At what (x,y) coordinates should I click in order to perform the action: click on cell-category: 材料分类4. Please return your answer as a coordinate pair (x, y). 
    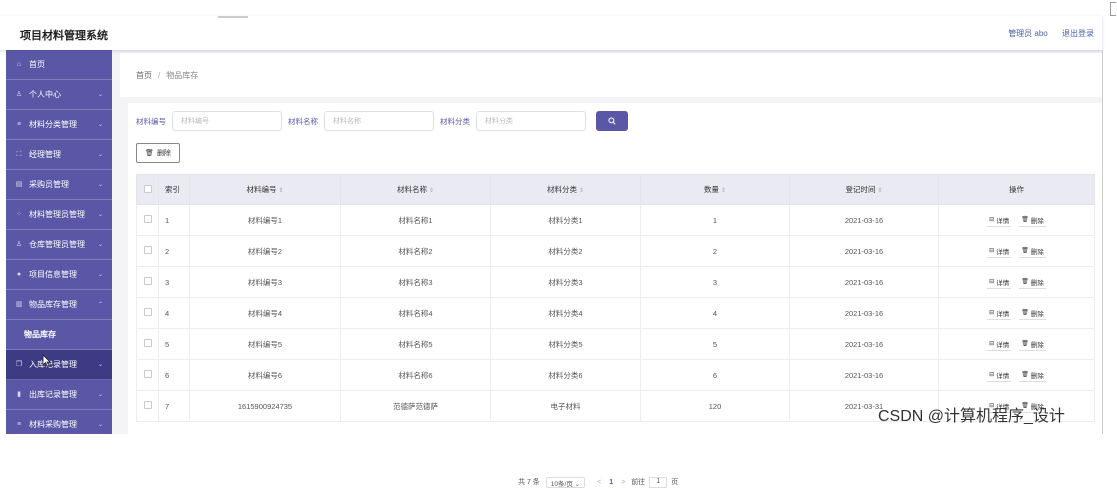
    Looking at the image, I should click on (565, 313).